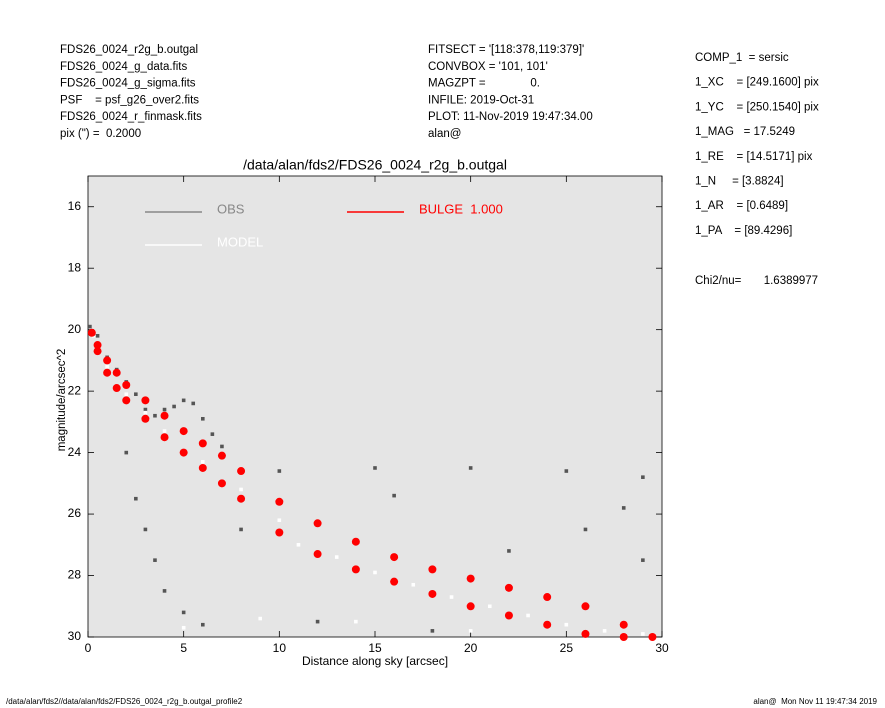 This screenshot has height=708, width=885. What do you see at coordinates (280, 648) in the screenshot?
I see `x-tick-label: 10` at bounding box center [280, 648].